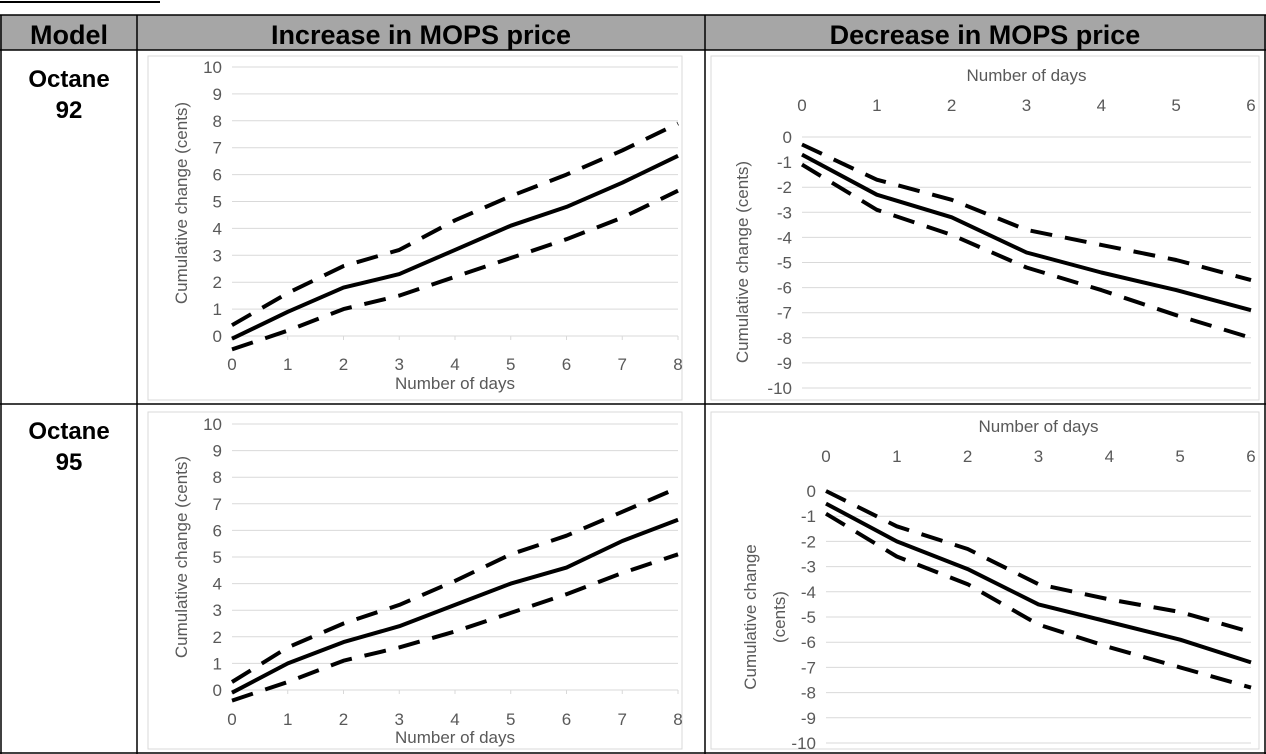 The width and height of the screenshot is (1266, 754). Describe the element at coordinates (779, 617) in the screenshot. I see `y-axis-label-line2: (cents)` at that location.